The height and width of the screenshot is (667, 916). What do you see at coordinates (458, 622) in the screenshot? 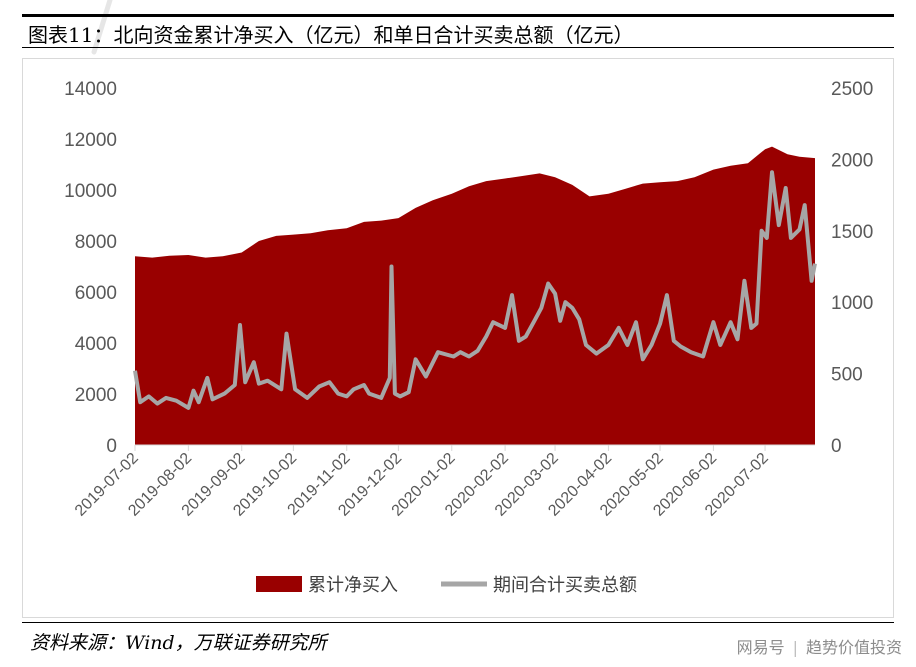
I see `source-divider` at bounding box center [458, 622].